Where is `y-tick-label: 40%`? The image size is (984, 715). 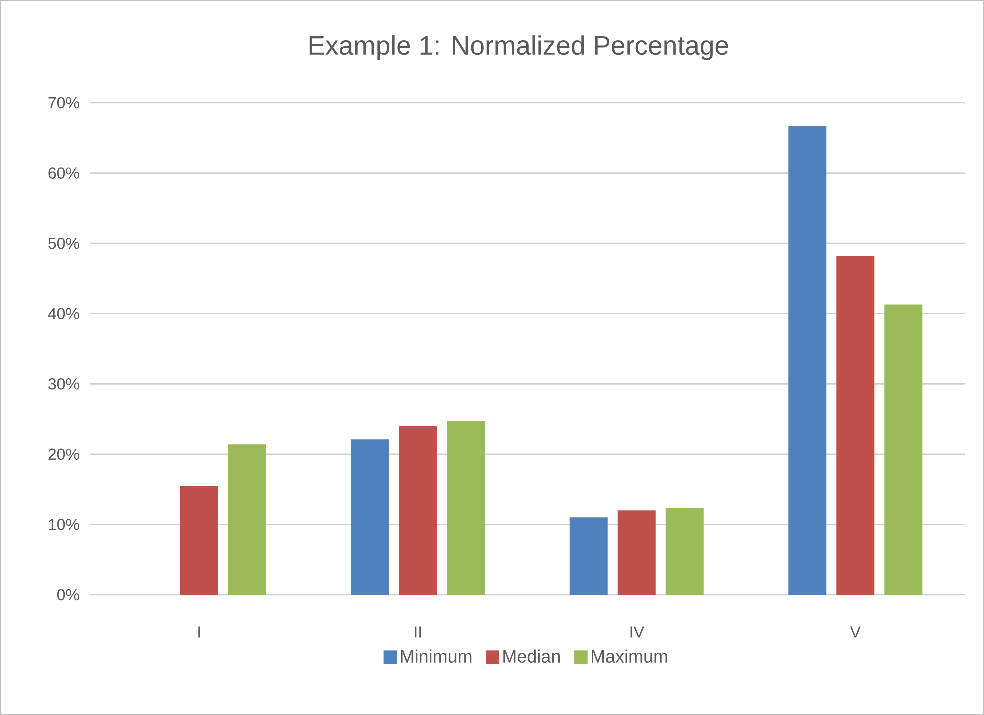
y-tick-label: 40% is located at coordinates (64, 314).